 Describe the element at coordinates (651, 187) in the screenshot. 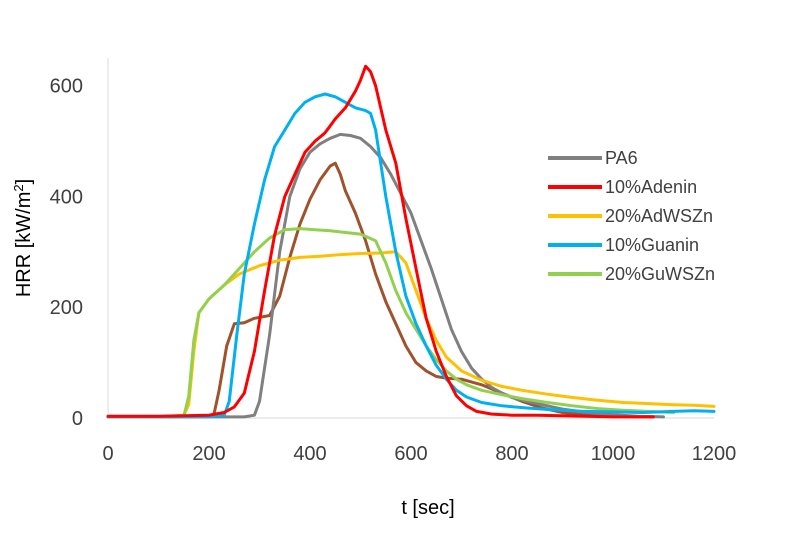

I see `legend-label: 10%Adenin` at that location.